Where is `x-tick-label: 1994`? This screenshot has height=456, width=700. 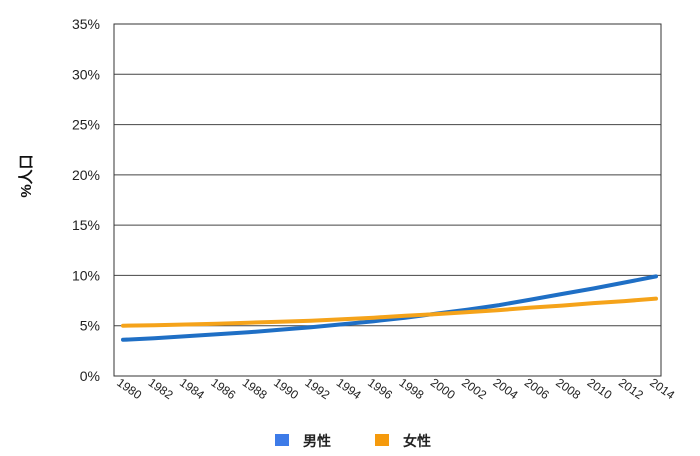
x-tick-label: 1994 is located at coordinates (349, 388).